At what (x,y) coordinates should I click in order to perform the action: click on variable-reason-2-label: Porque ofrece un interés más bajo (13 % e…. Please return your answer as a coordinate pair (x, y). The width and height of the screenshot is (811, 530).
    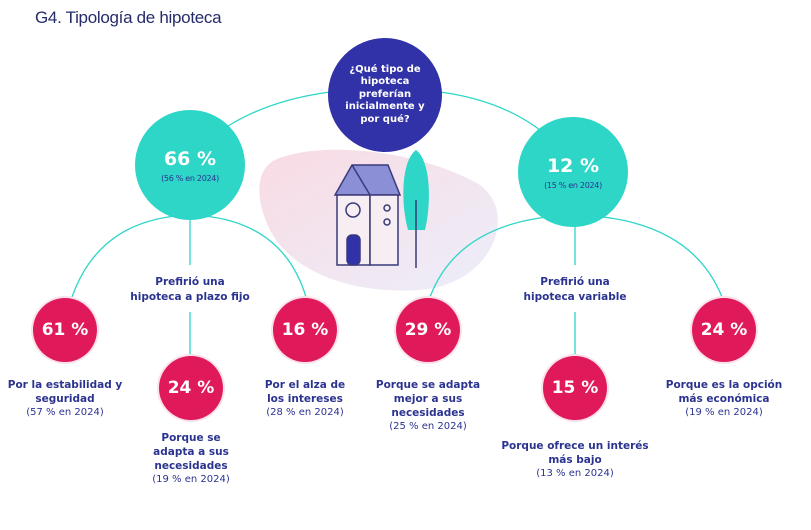
    Looking at the image, I should click on (575, 460).